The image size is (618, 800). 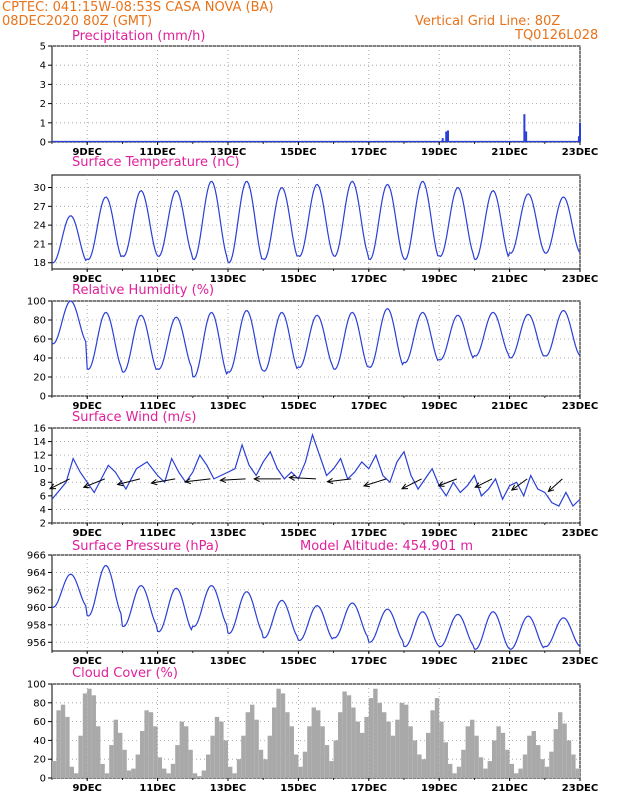 What do you see at coordinates (43, 483) in the screenshot?
I see `wind-ytick-label: 8` at bounding box center [43, 483].